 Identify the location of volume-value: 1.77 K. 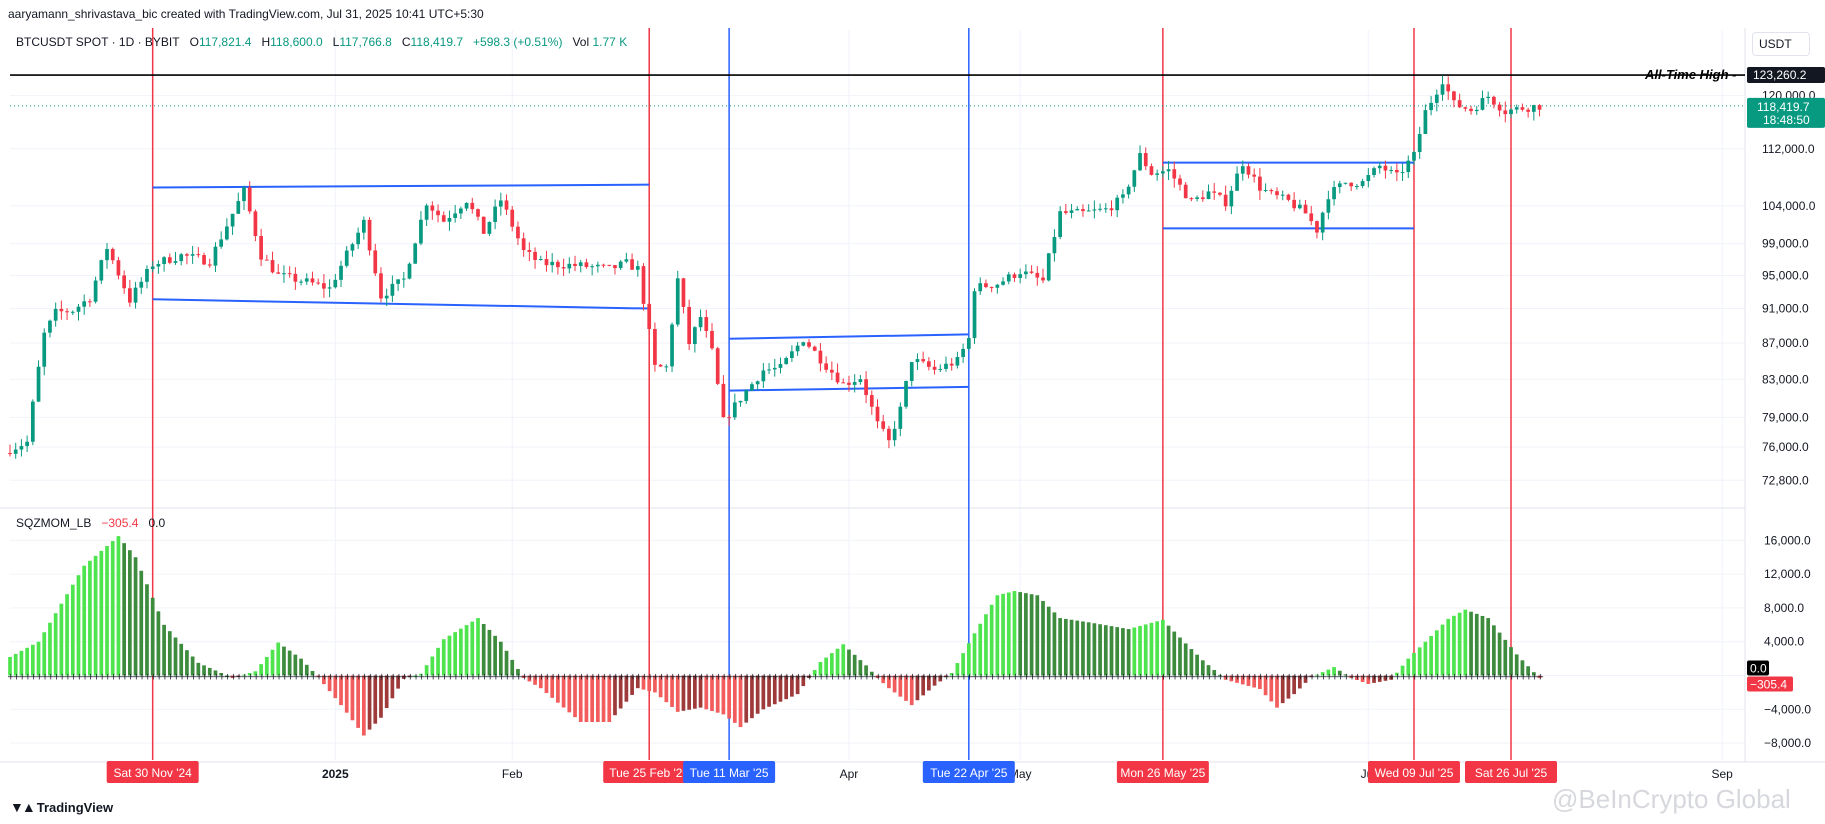
(610, 42).